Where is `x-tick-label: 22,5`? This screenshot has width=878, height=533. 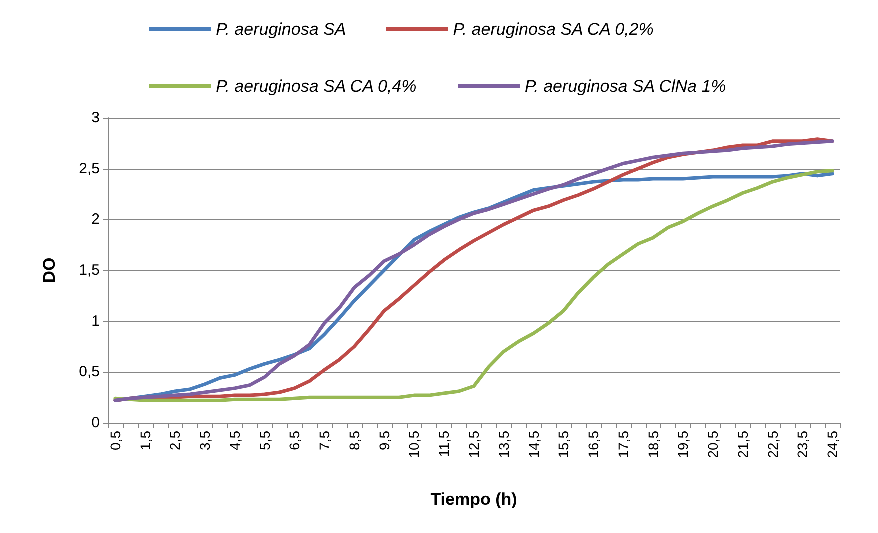
x-tick-label: 22,5 is located at coordinates (772, 444).